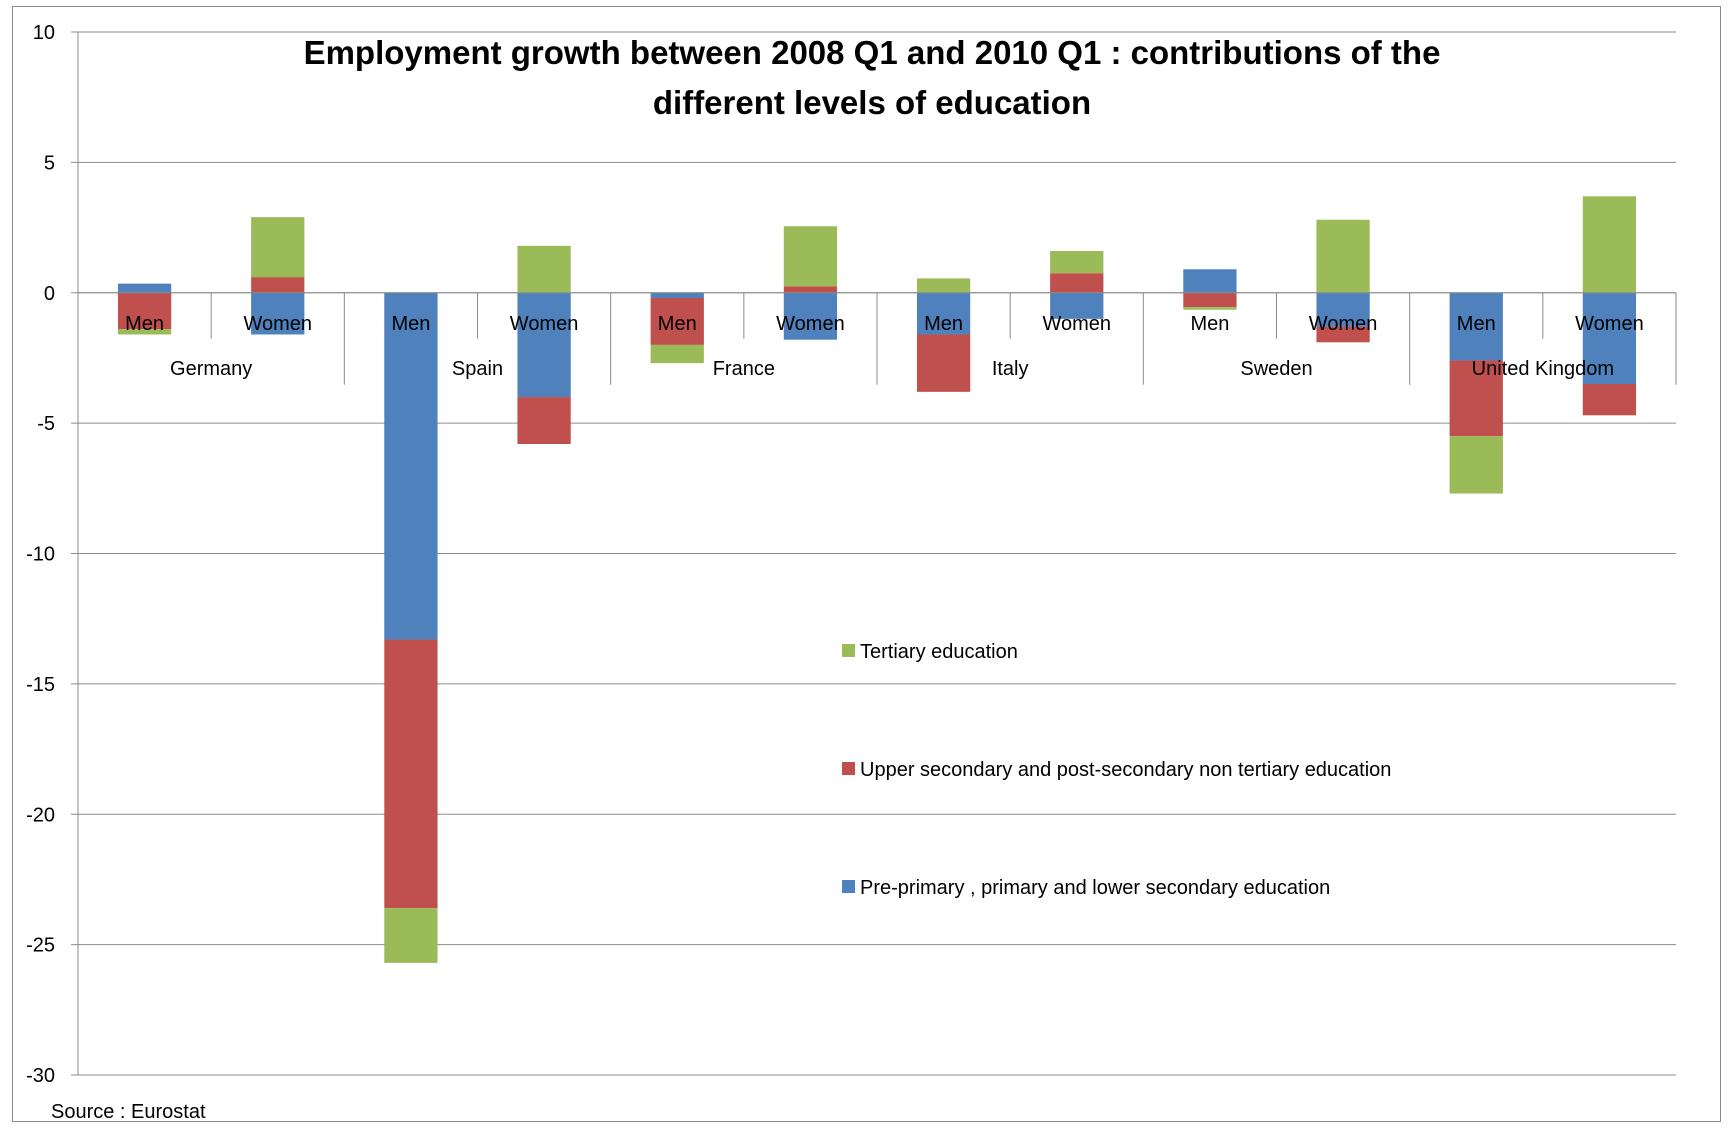  What do you see at coordinates (49, 163) in the screenshot?
I see `y-tick-label: 5` at bounding box center [49, 163].